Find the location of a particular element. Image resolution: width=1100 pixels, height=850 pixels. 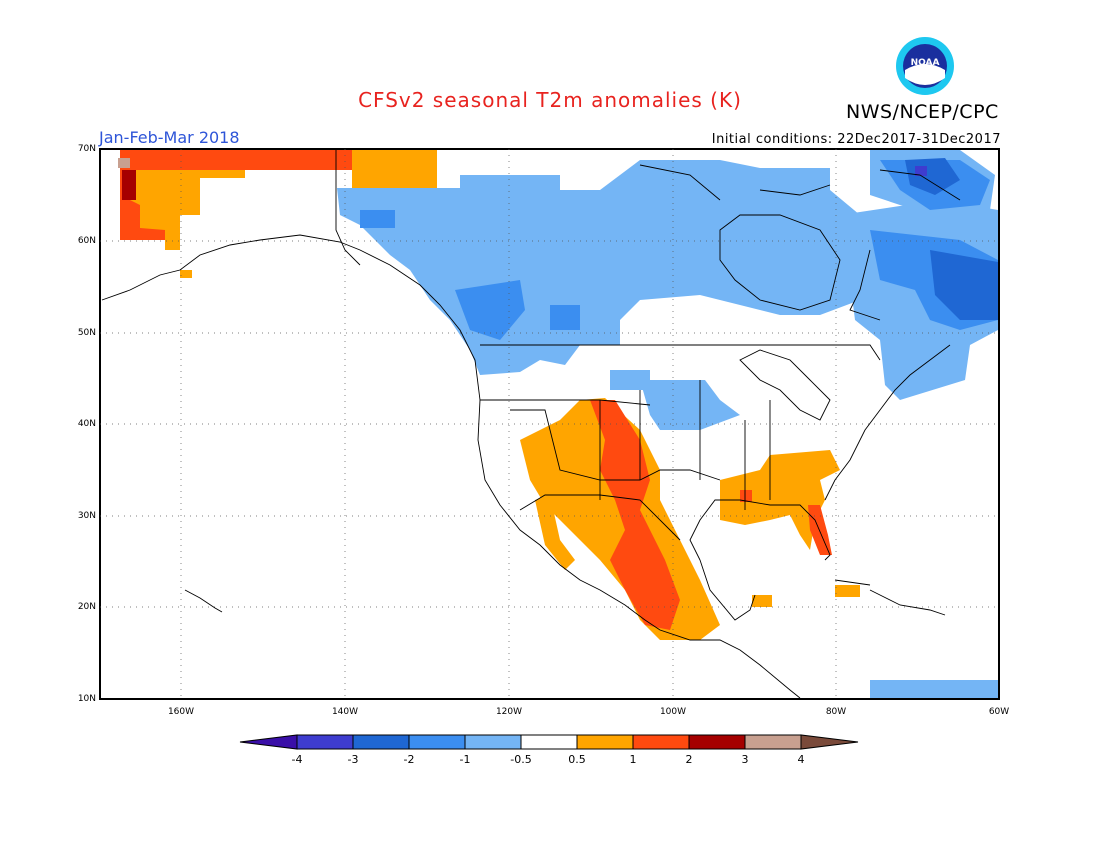

forecast-period: Jan-Feb-Mar 2018 is located at coordinates (169, 137).